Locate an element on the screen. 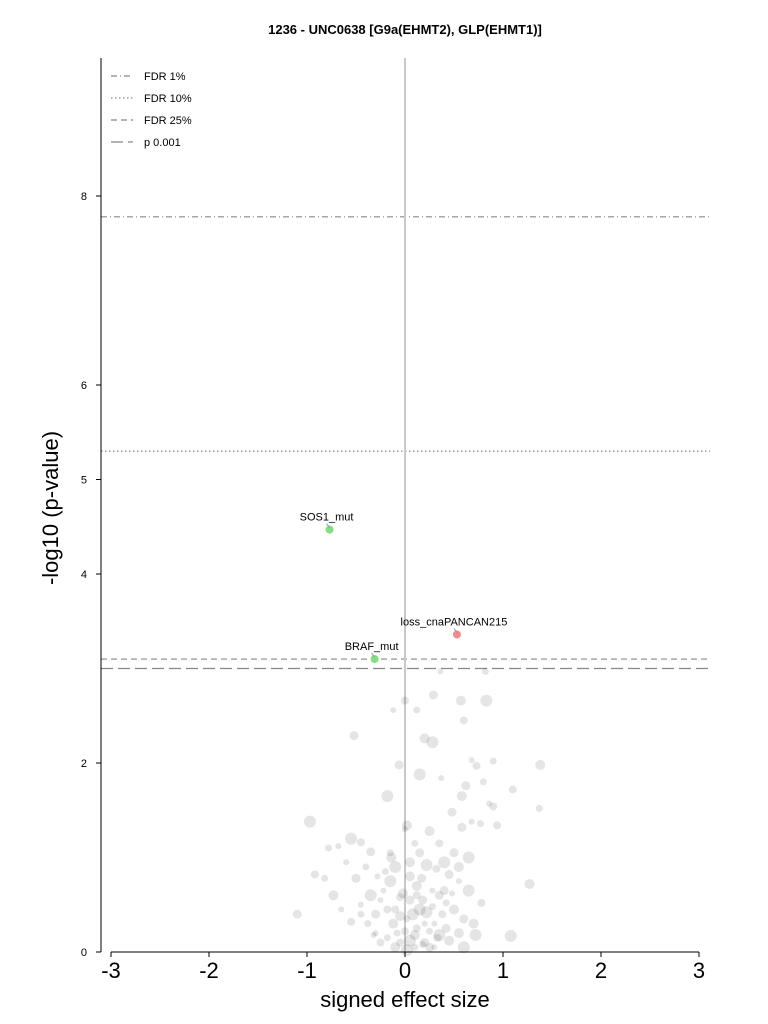 This screenshot has height=1024, width=768. y-tick-label-0: 0 is located at coordinates (84, 953).